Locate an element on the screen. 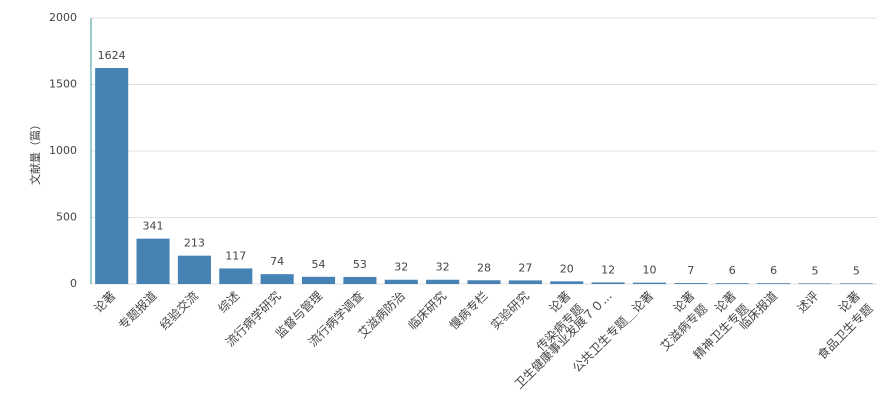  value-label: 20 is located at coordinates (567, 268).